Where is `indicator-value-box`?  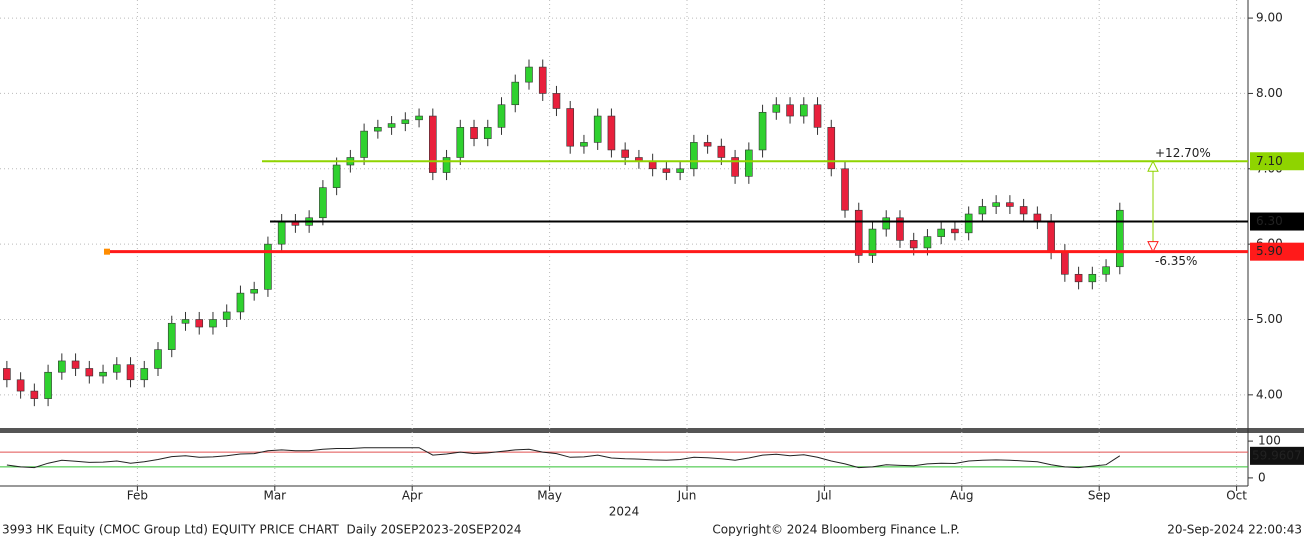 indicator-value-box is located at coordinates (1277, 455).